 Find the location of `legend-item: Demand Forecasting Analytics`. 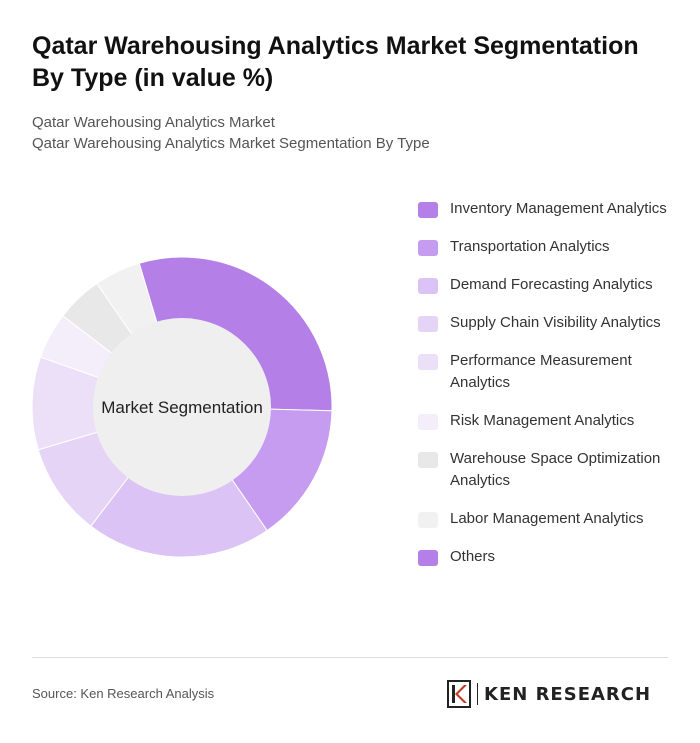

legend-item: Demand Forecasting Analytics is located at coordinates (553, 285).